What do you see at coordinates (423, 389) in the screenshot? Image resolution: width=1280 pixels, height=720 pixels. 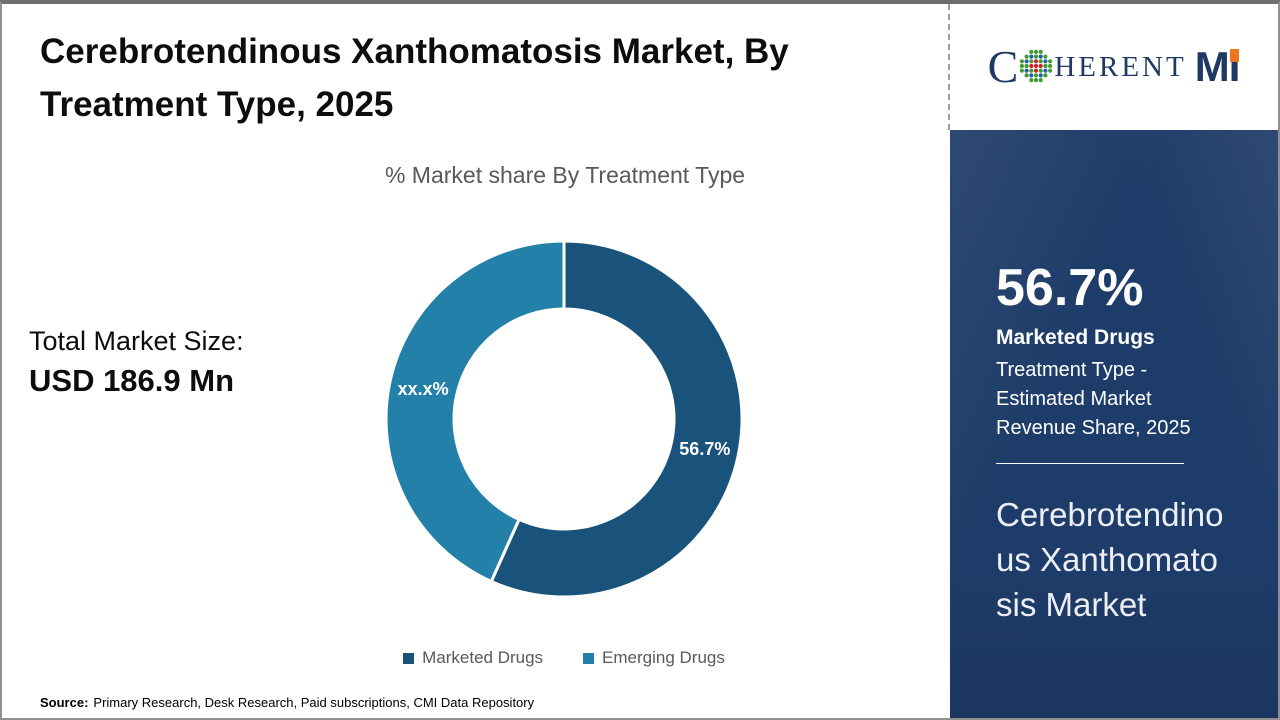 I see `slice-data-label: xx.x%` at bounding box center [423, 389].